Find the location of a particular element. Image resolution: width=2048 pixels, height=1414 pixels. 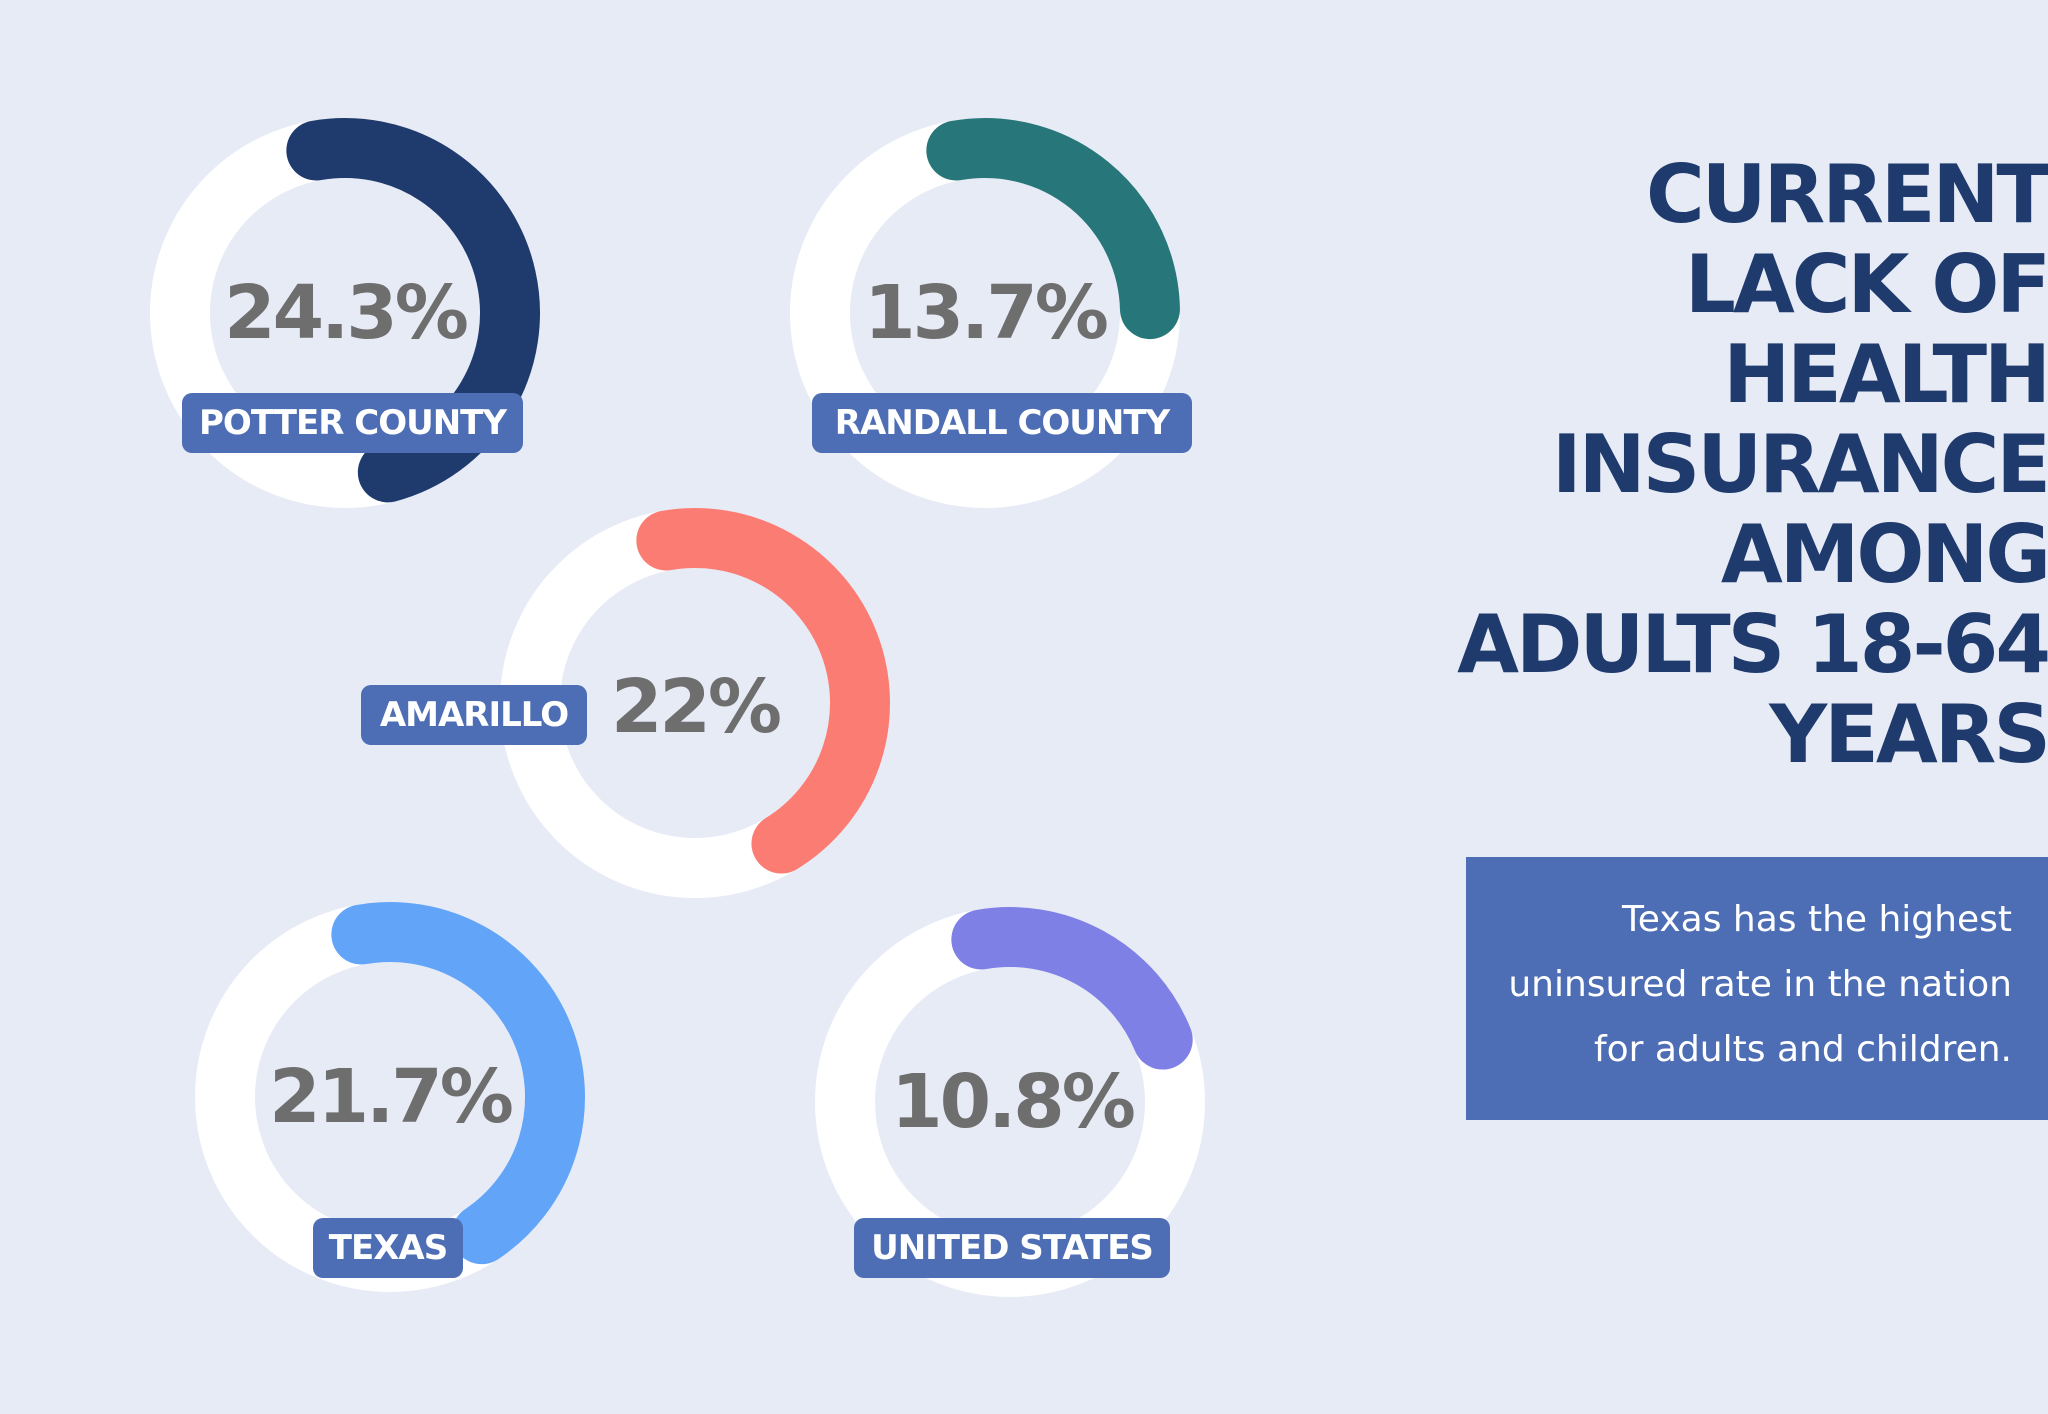

note-line: uninsured rate in the nation is located at coordinates (1760, 984).